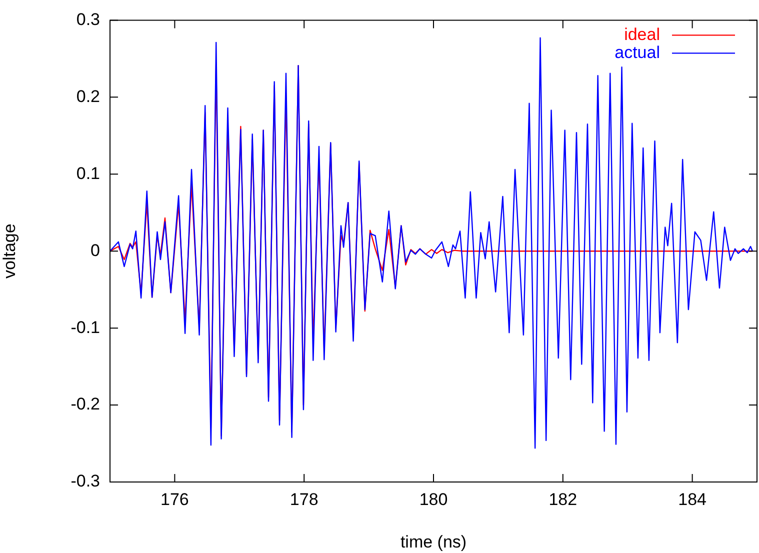 This screenshot has width=759, height=553. Describe the element at coordinates (433, 542) in the screenshot. I see `x-axis-title: time (ns)` at that location.